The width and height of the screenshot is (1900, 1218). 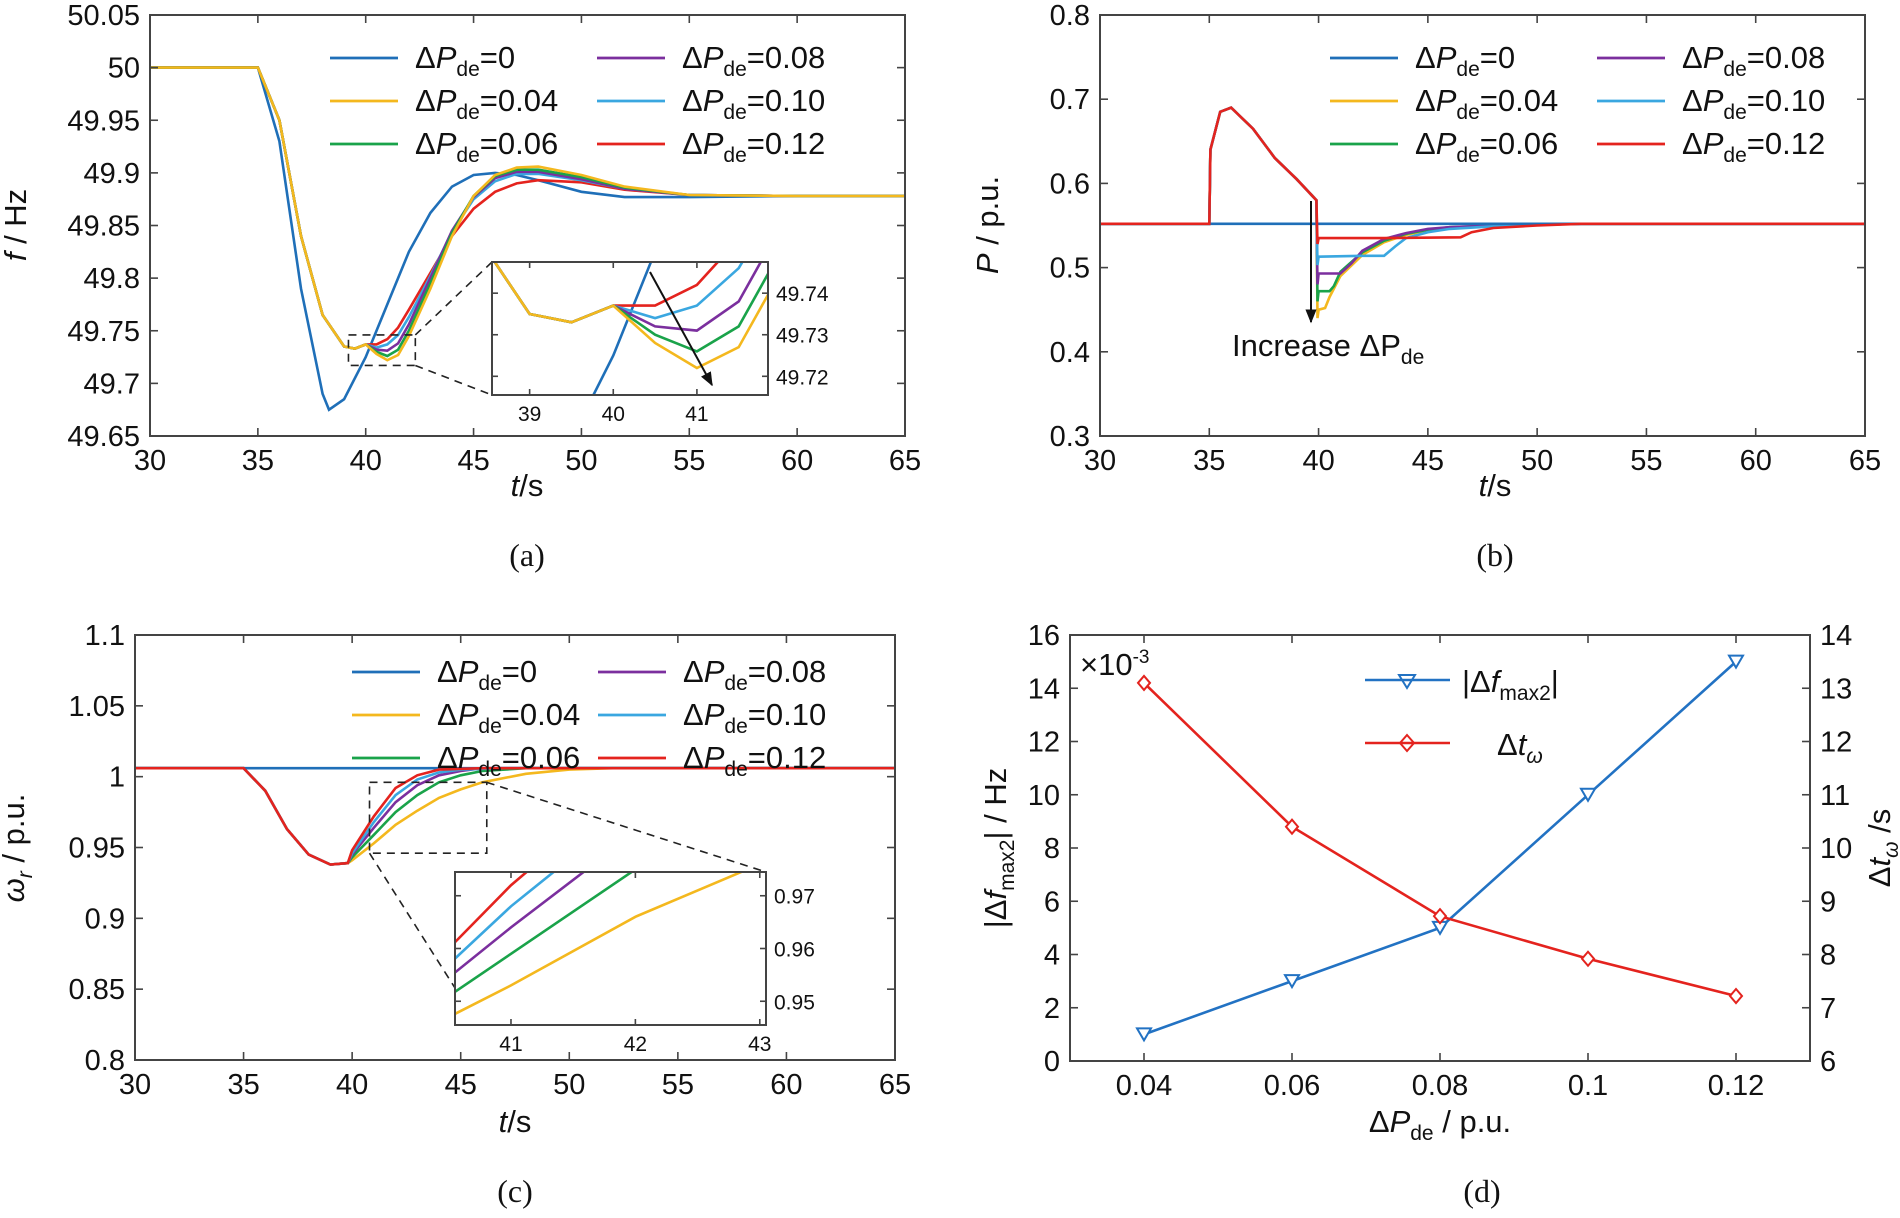 I want to click on y-tick-label: 0.4, so click(x=1070, y=353).